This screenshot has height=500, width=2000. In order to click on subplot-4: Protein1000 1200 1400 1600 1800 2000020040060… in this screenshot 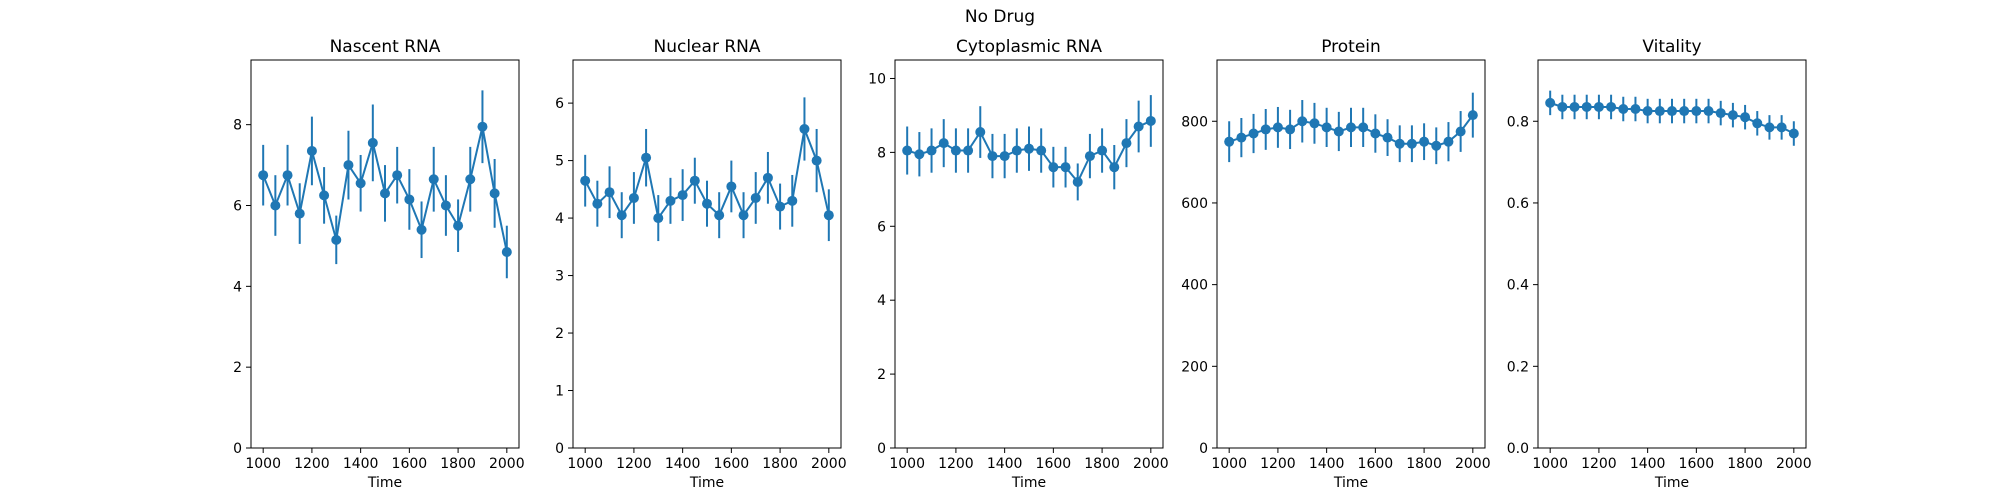, I will do `click(1335, 264)`.